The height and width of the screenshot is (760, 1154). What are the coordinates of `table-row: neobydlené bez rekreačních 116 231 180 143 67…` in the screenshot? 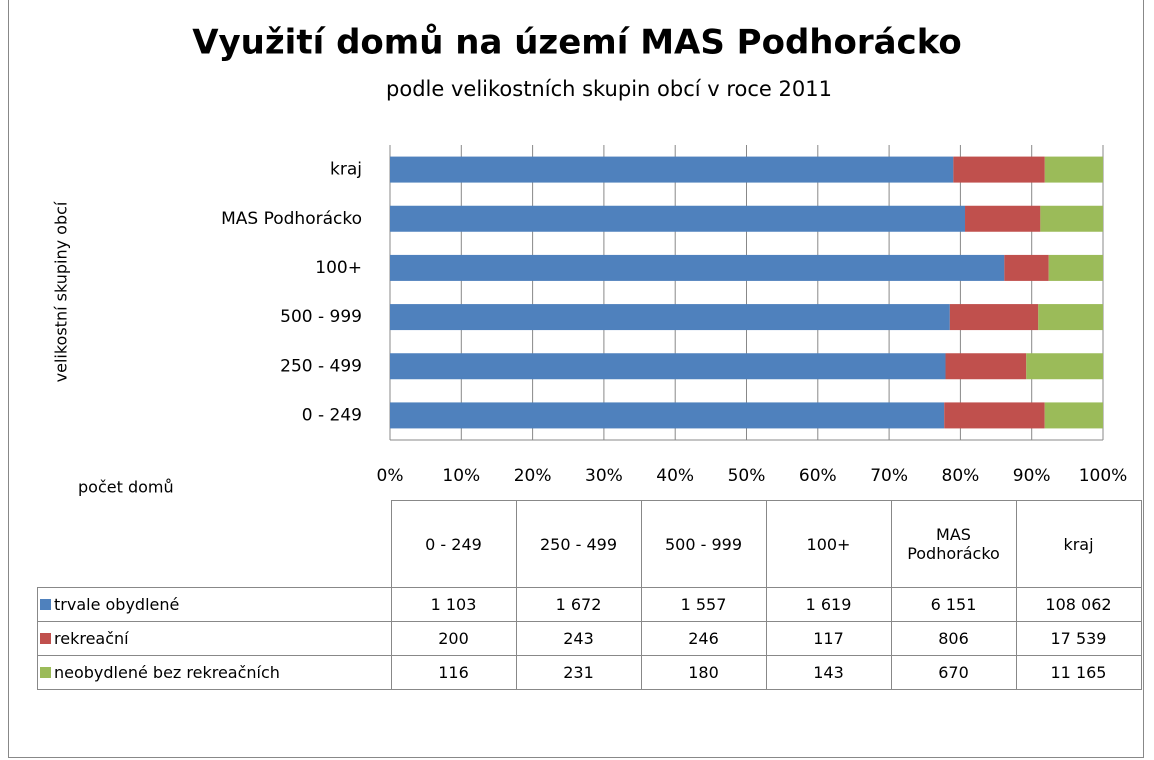 It's located at (589, 672).